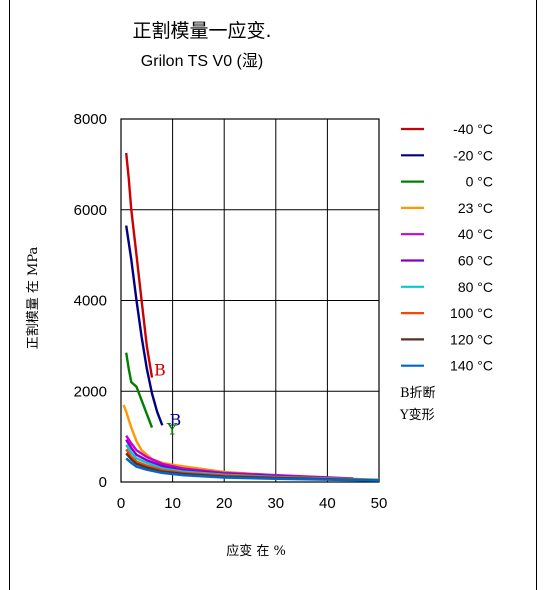  What do you see at coordinates (479, 182) in the screenshot?
I see `legend-label-2: 0 °C` at bounding box center [479, 182].